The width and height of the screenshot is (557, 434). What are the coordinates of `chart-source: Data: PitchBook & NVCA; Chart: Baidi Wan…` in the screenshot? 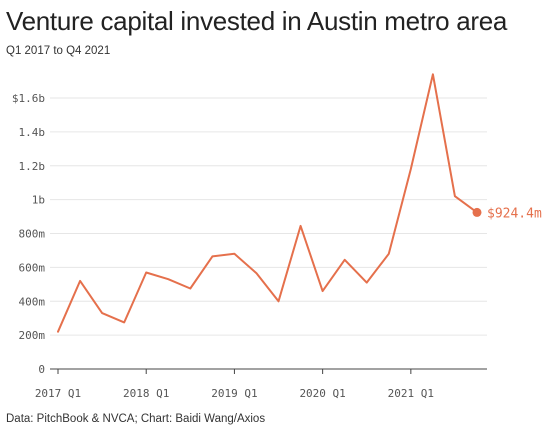 It's located at (136, 419).